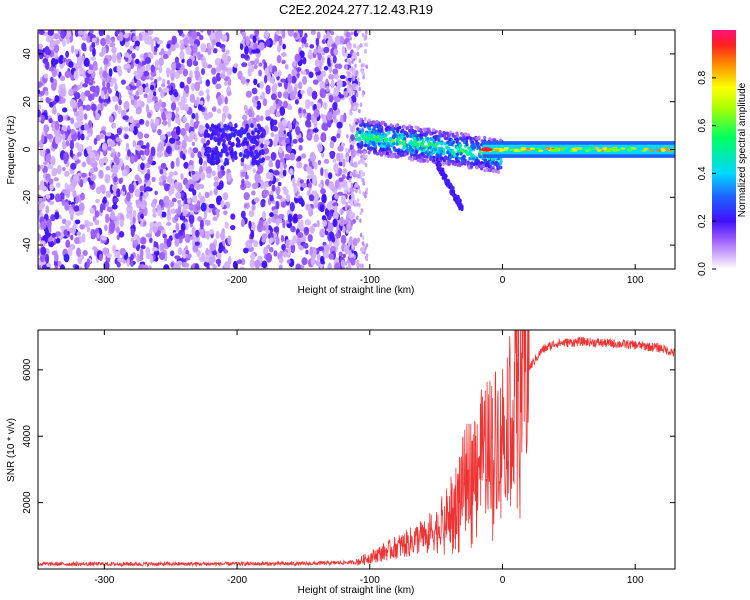  What do you see at coordinates (706, 173) in the screenshot?
I see `colorbar-ticks: 0.0 0.2 0.4 0.6 0.8` at bounding box center [706, 173].